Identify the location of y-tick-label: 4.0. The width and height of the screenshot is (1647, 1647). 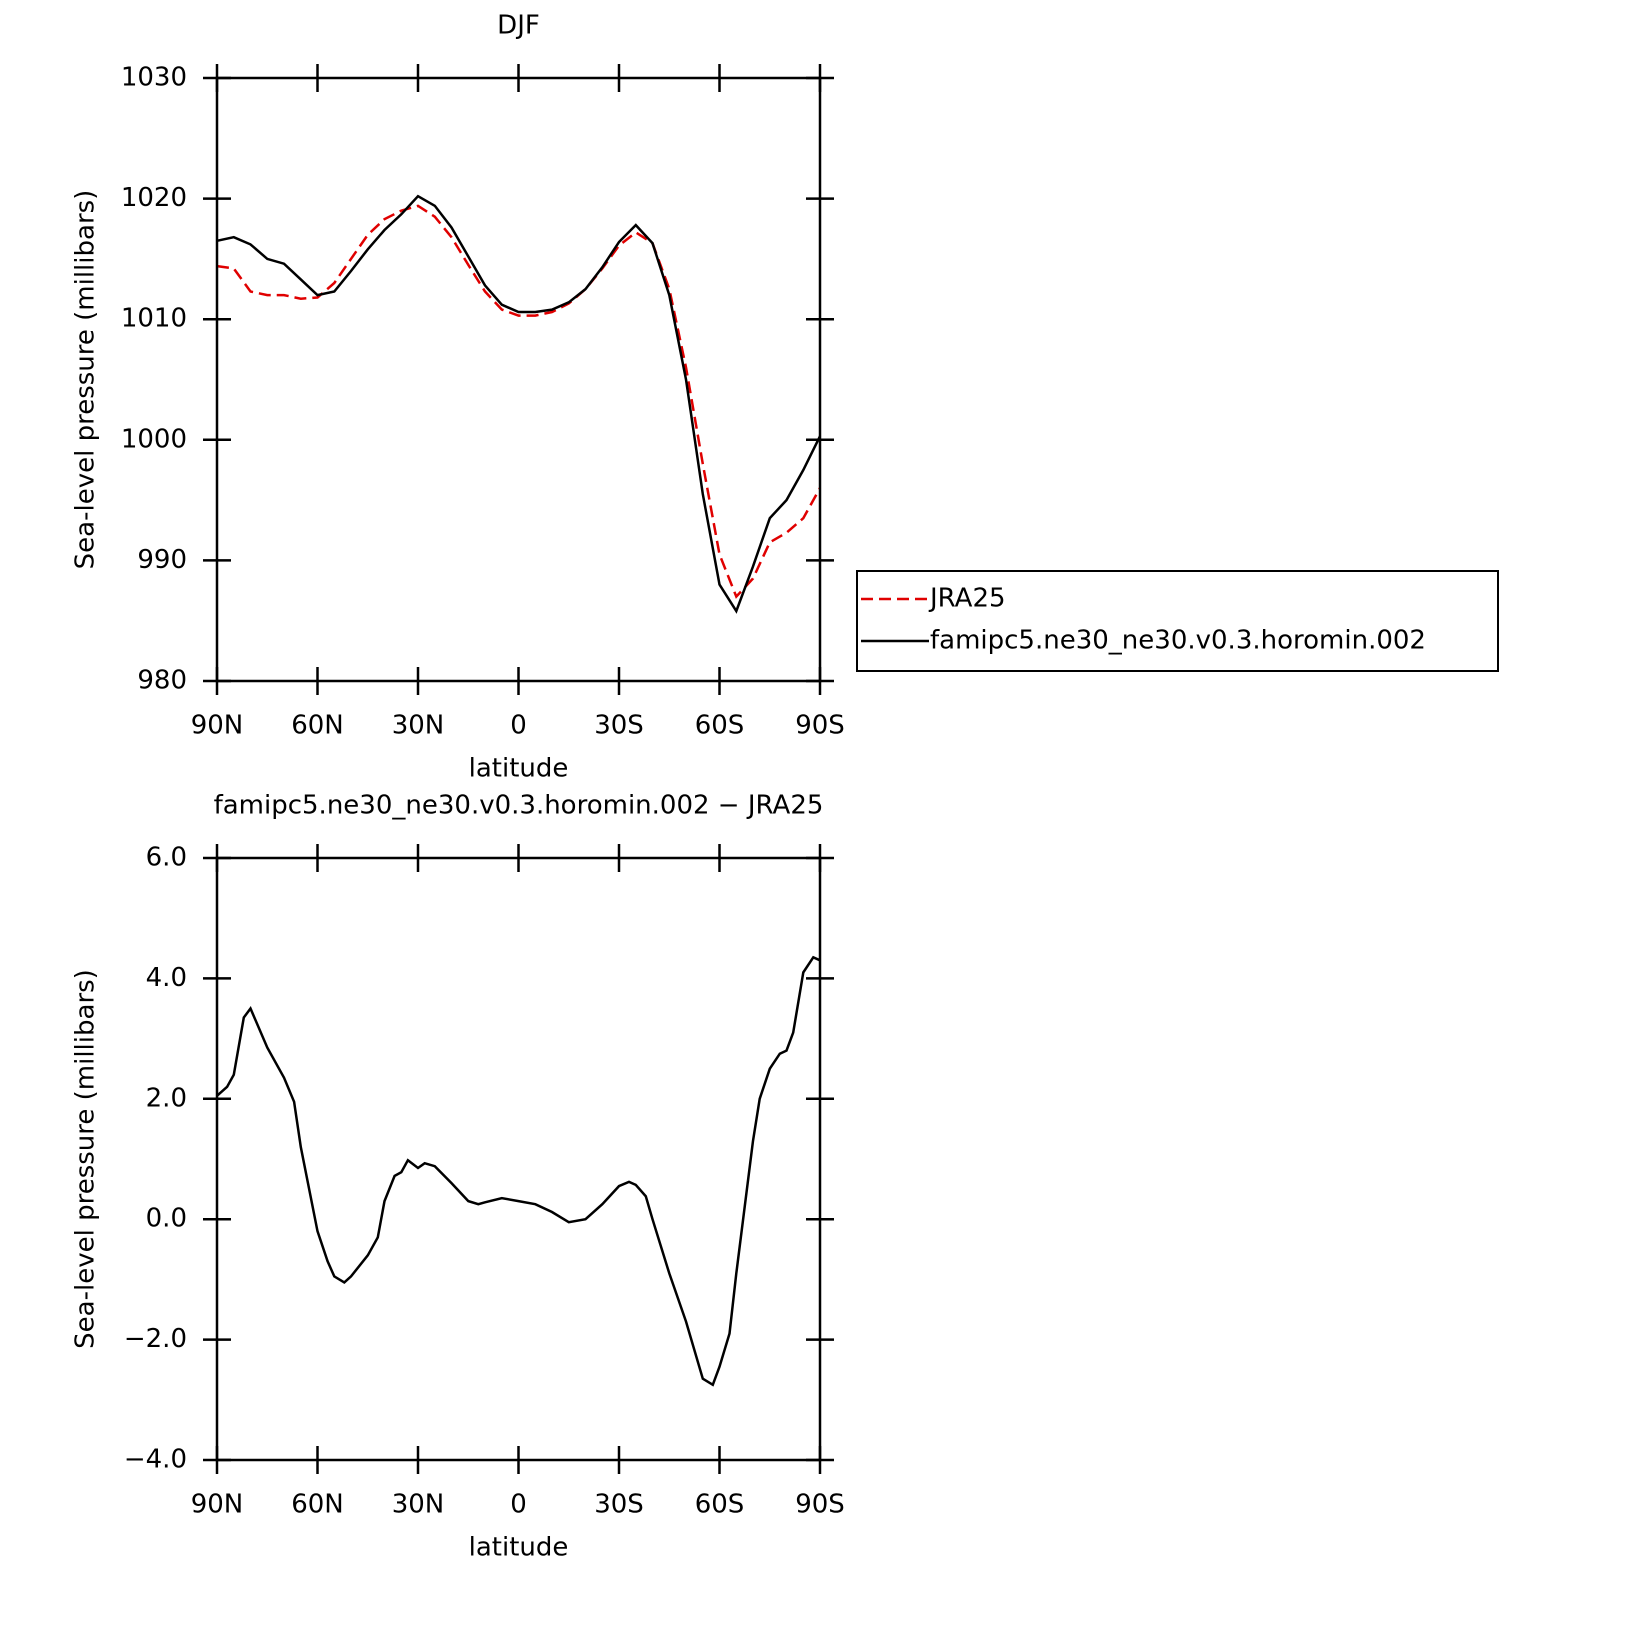
(166, 978).